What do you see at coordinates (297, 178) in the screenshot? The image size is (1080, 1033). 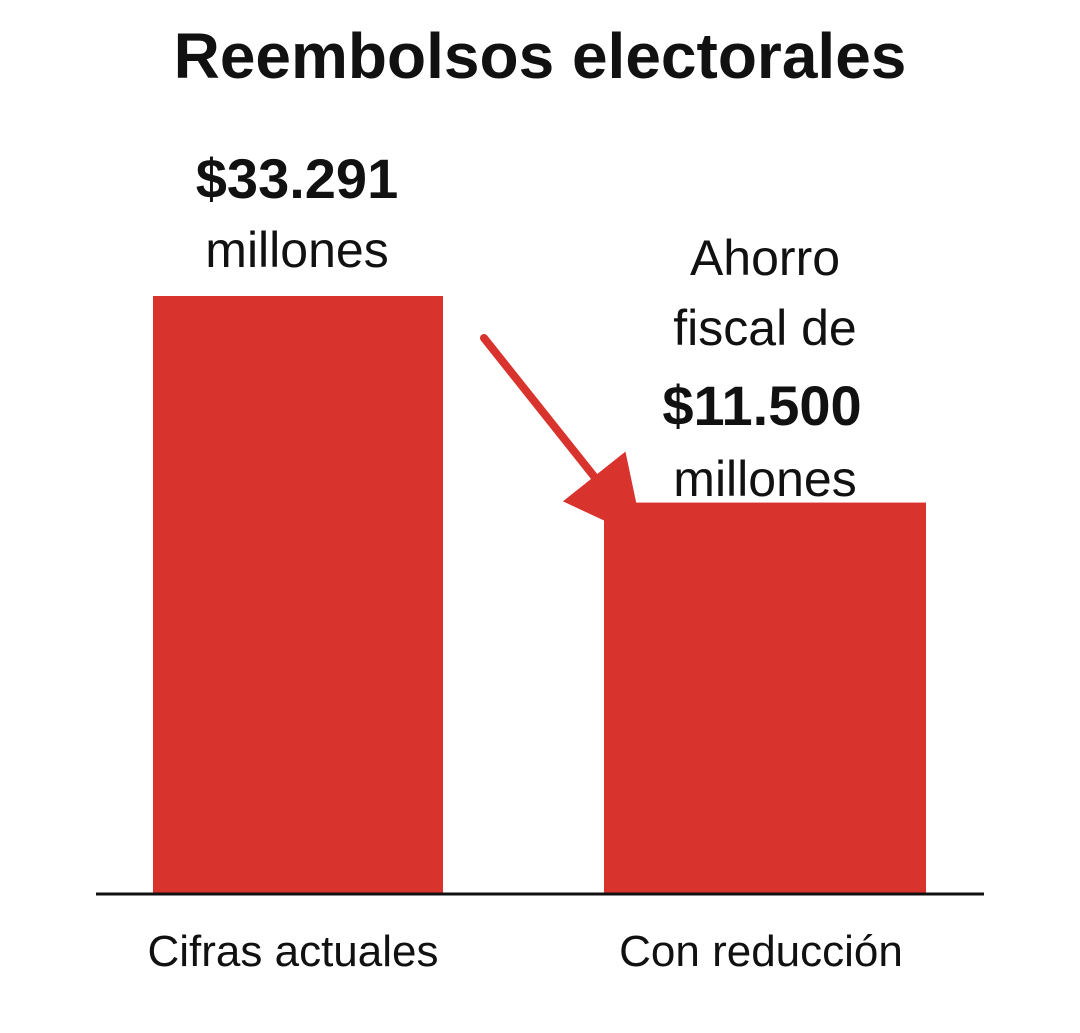 I see `value-label-amount: $33.291` at bounding box center [297, 178].